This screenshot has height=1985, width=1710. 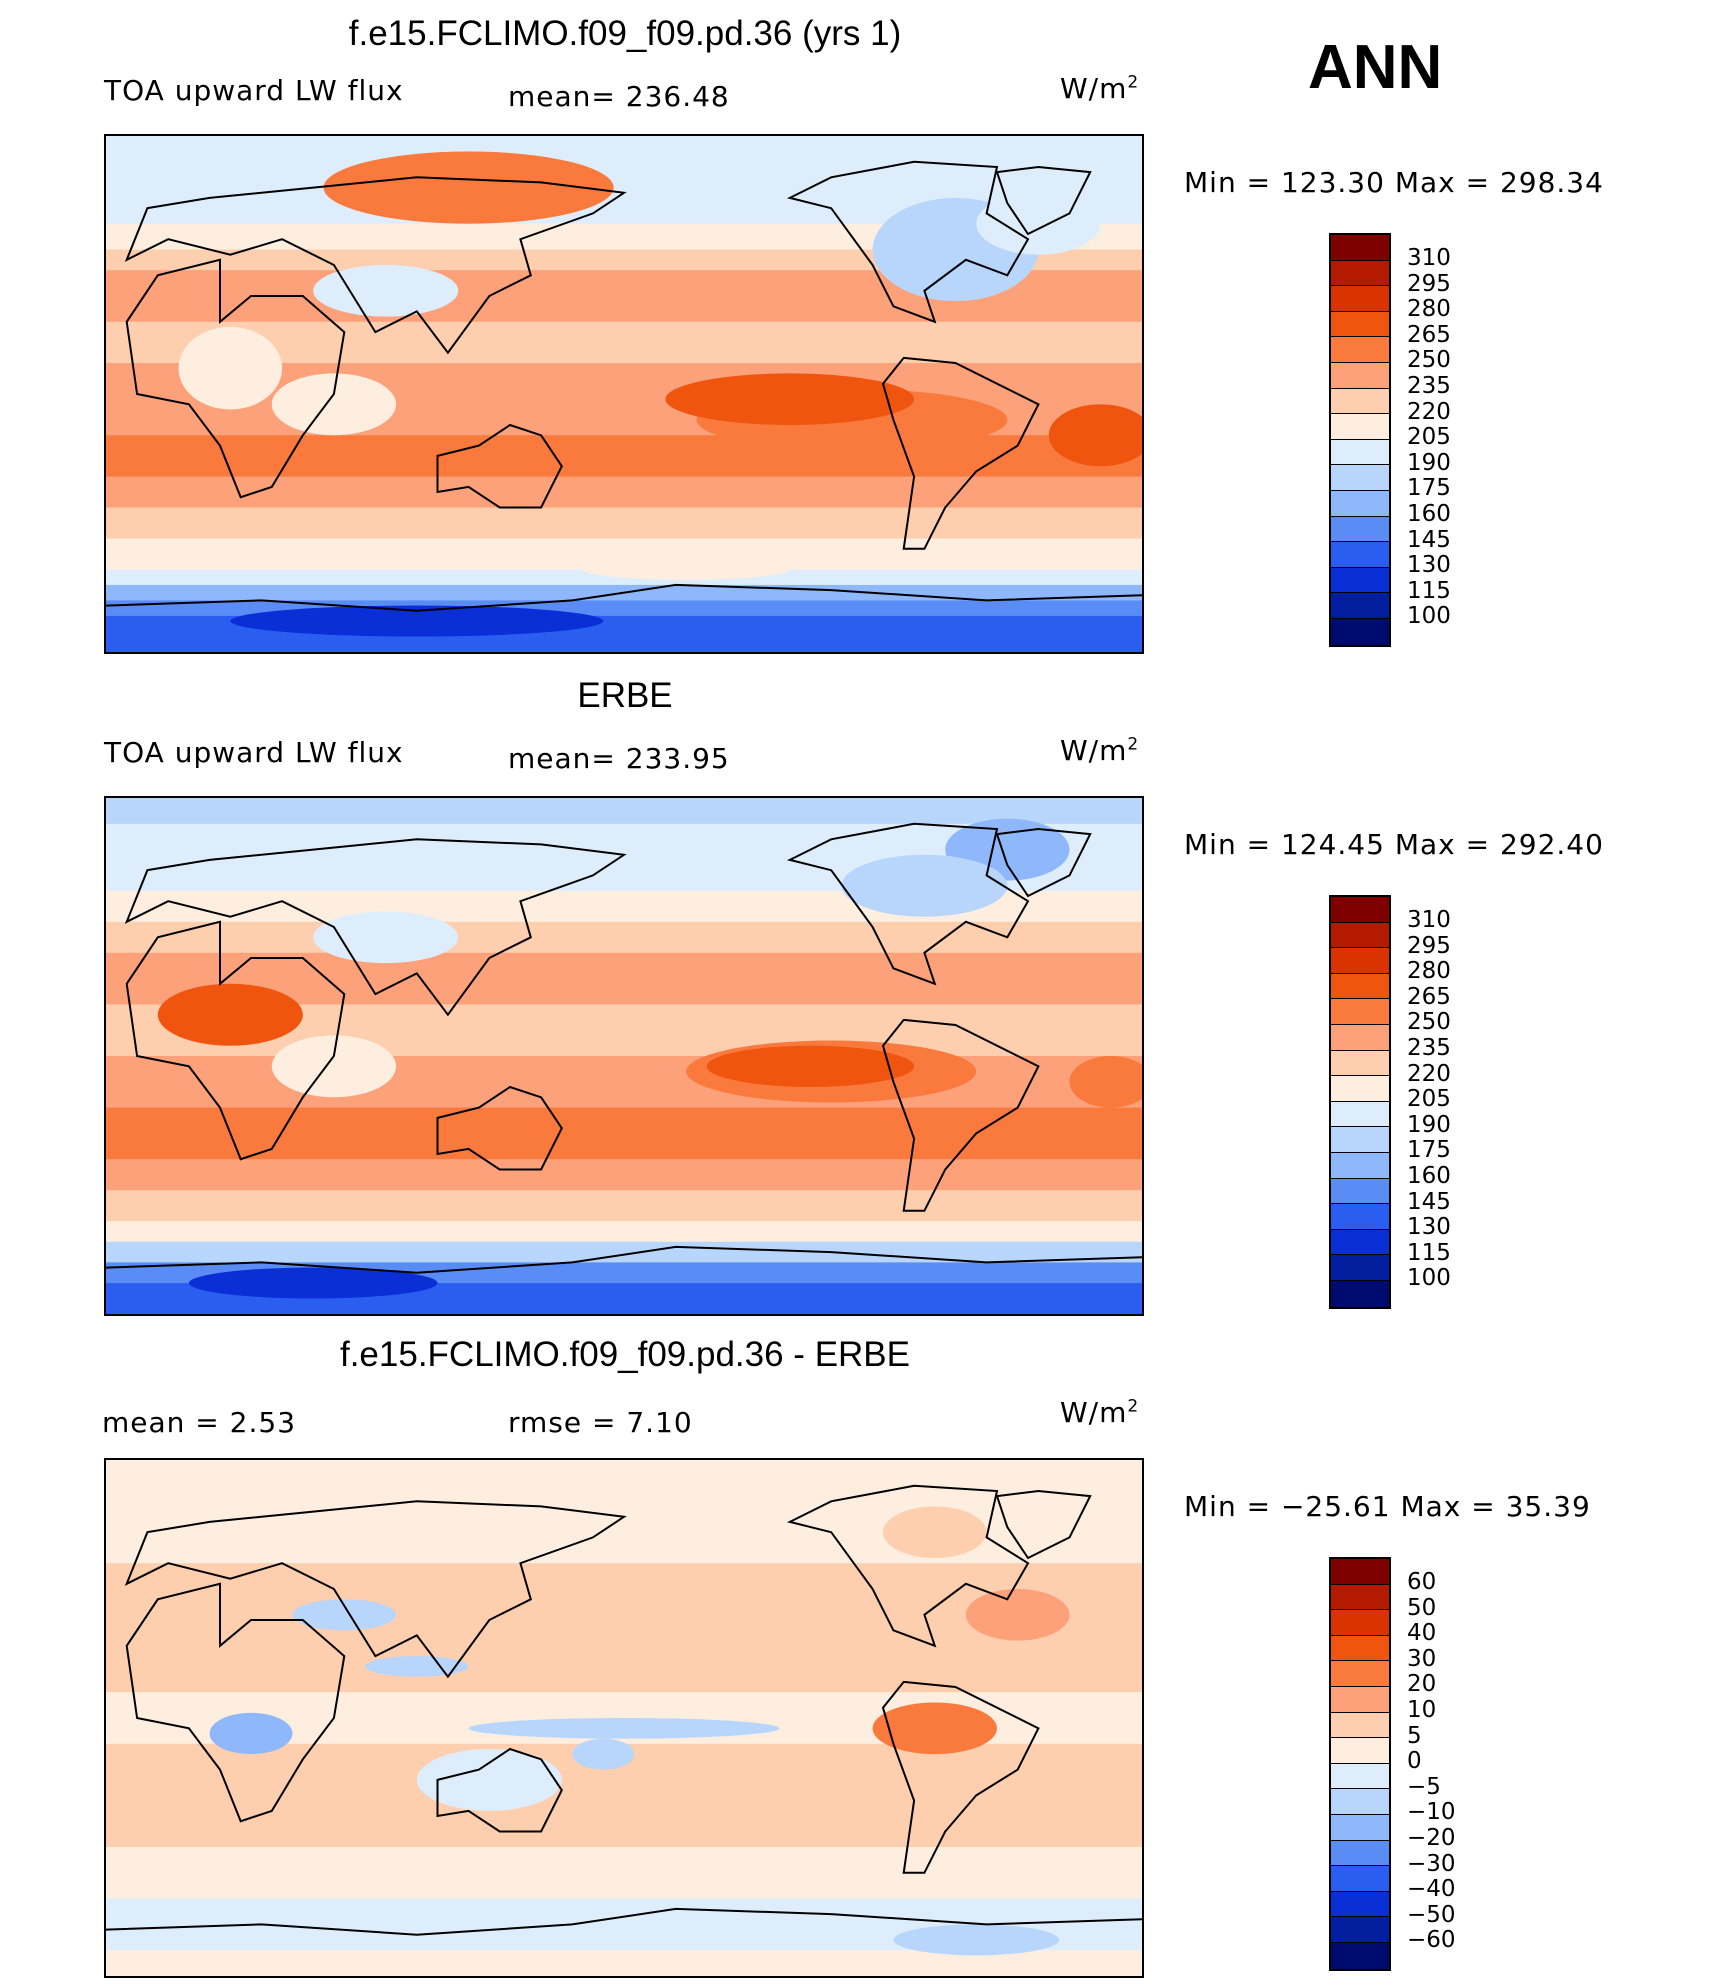 What do you see at coordinates (1394, 182) in the screenshot?
I see `panel1-minmax: Min = 123.30 Max = 298.34` at bounding box center [1394, 182].